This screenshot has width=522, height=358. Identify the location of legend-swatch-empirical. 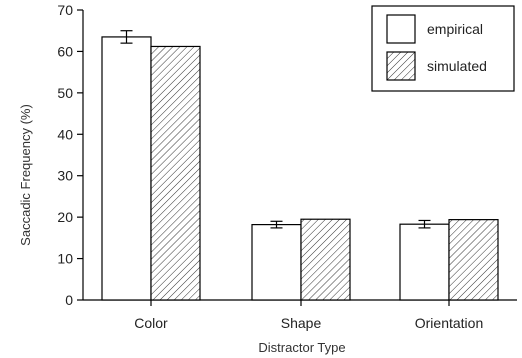
(401, 29).